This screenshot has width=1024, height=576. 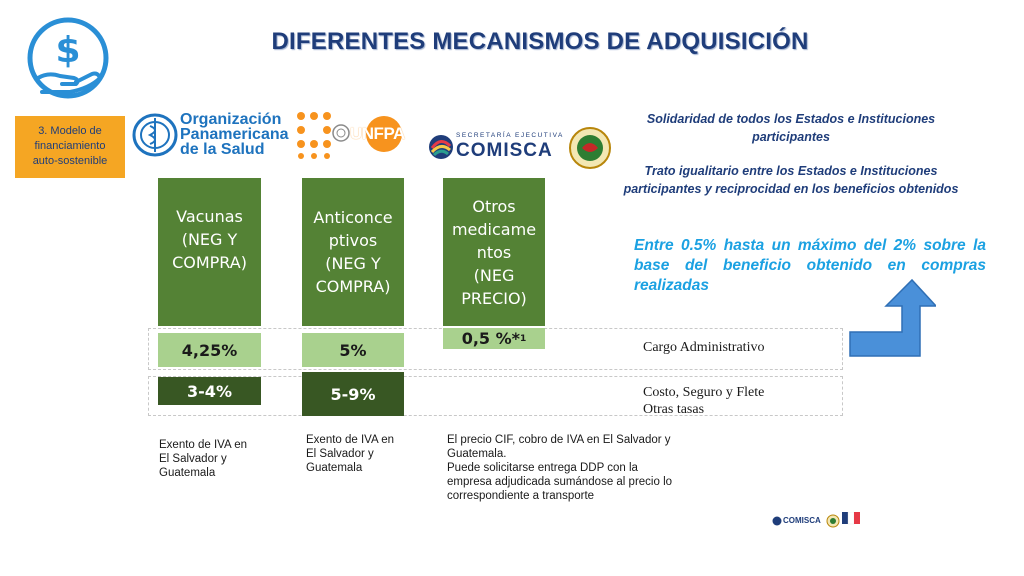 What do you see at coordinates (477, 454) in the screenshot?
I see `note-line: Guatemala.` at bounding box center [477, 454].